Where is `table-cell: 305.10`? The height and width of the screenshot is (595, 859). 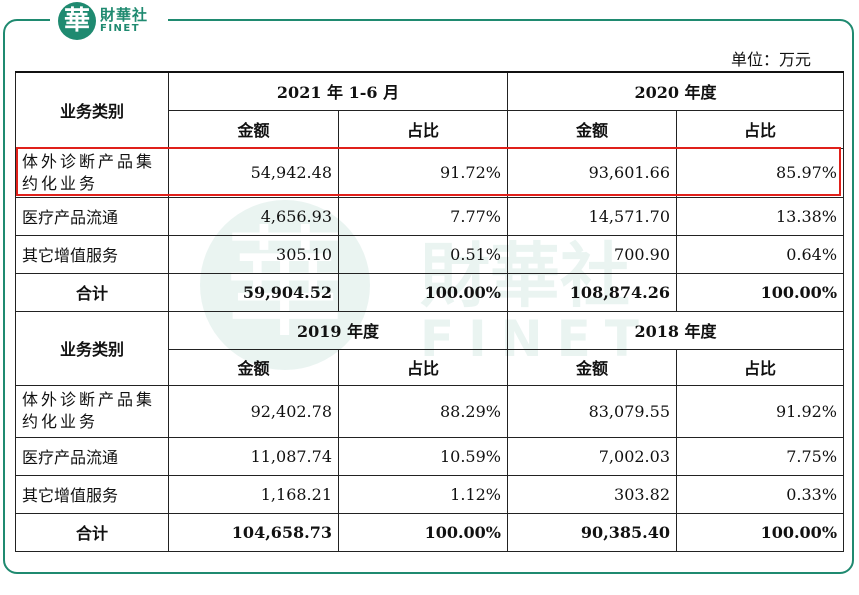
table-cell: 305.10 is located at coordinates (253, 254).